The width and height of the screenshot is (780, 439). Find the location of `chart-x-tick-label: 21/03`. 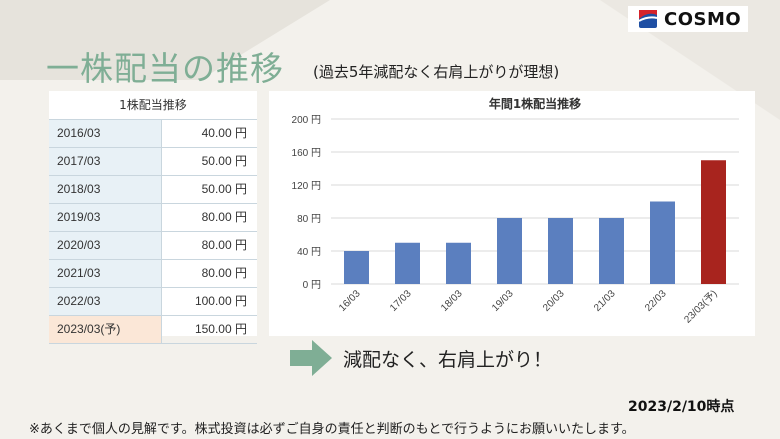

chart-x-tick-label: 21/03 is located at coordinates (605, 301).